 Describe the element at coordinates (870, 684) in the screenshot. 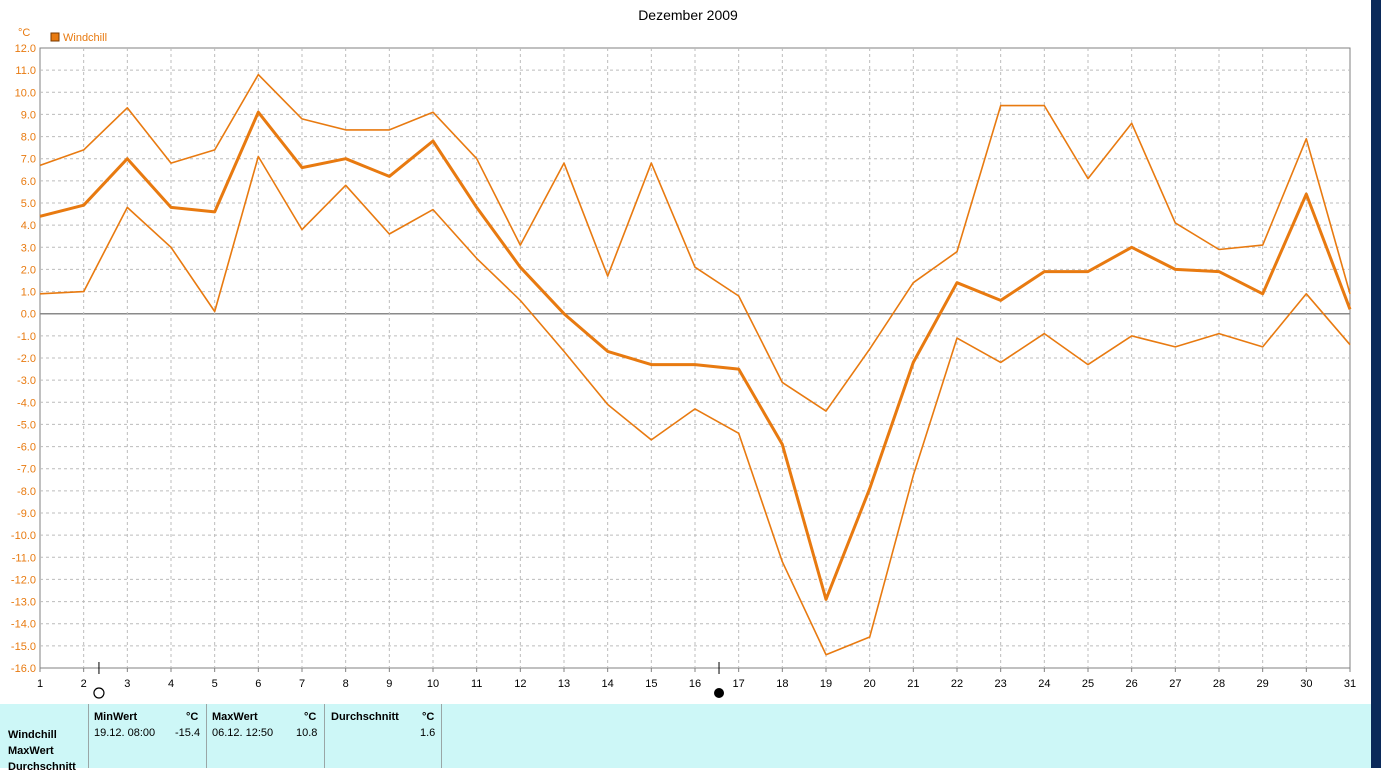

I see `x-tick-label: 20` at that location.